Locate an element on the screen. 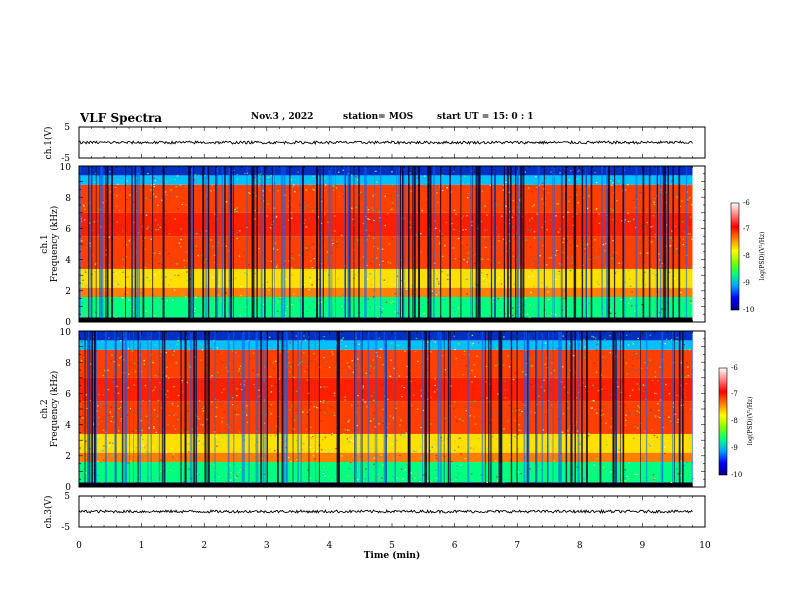  ch2-colorbar-tick: -6 is located at coordinates (734, 368).